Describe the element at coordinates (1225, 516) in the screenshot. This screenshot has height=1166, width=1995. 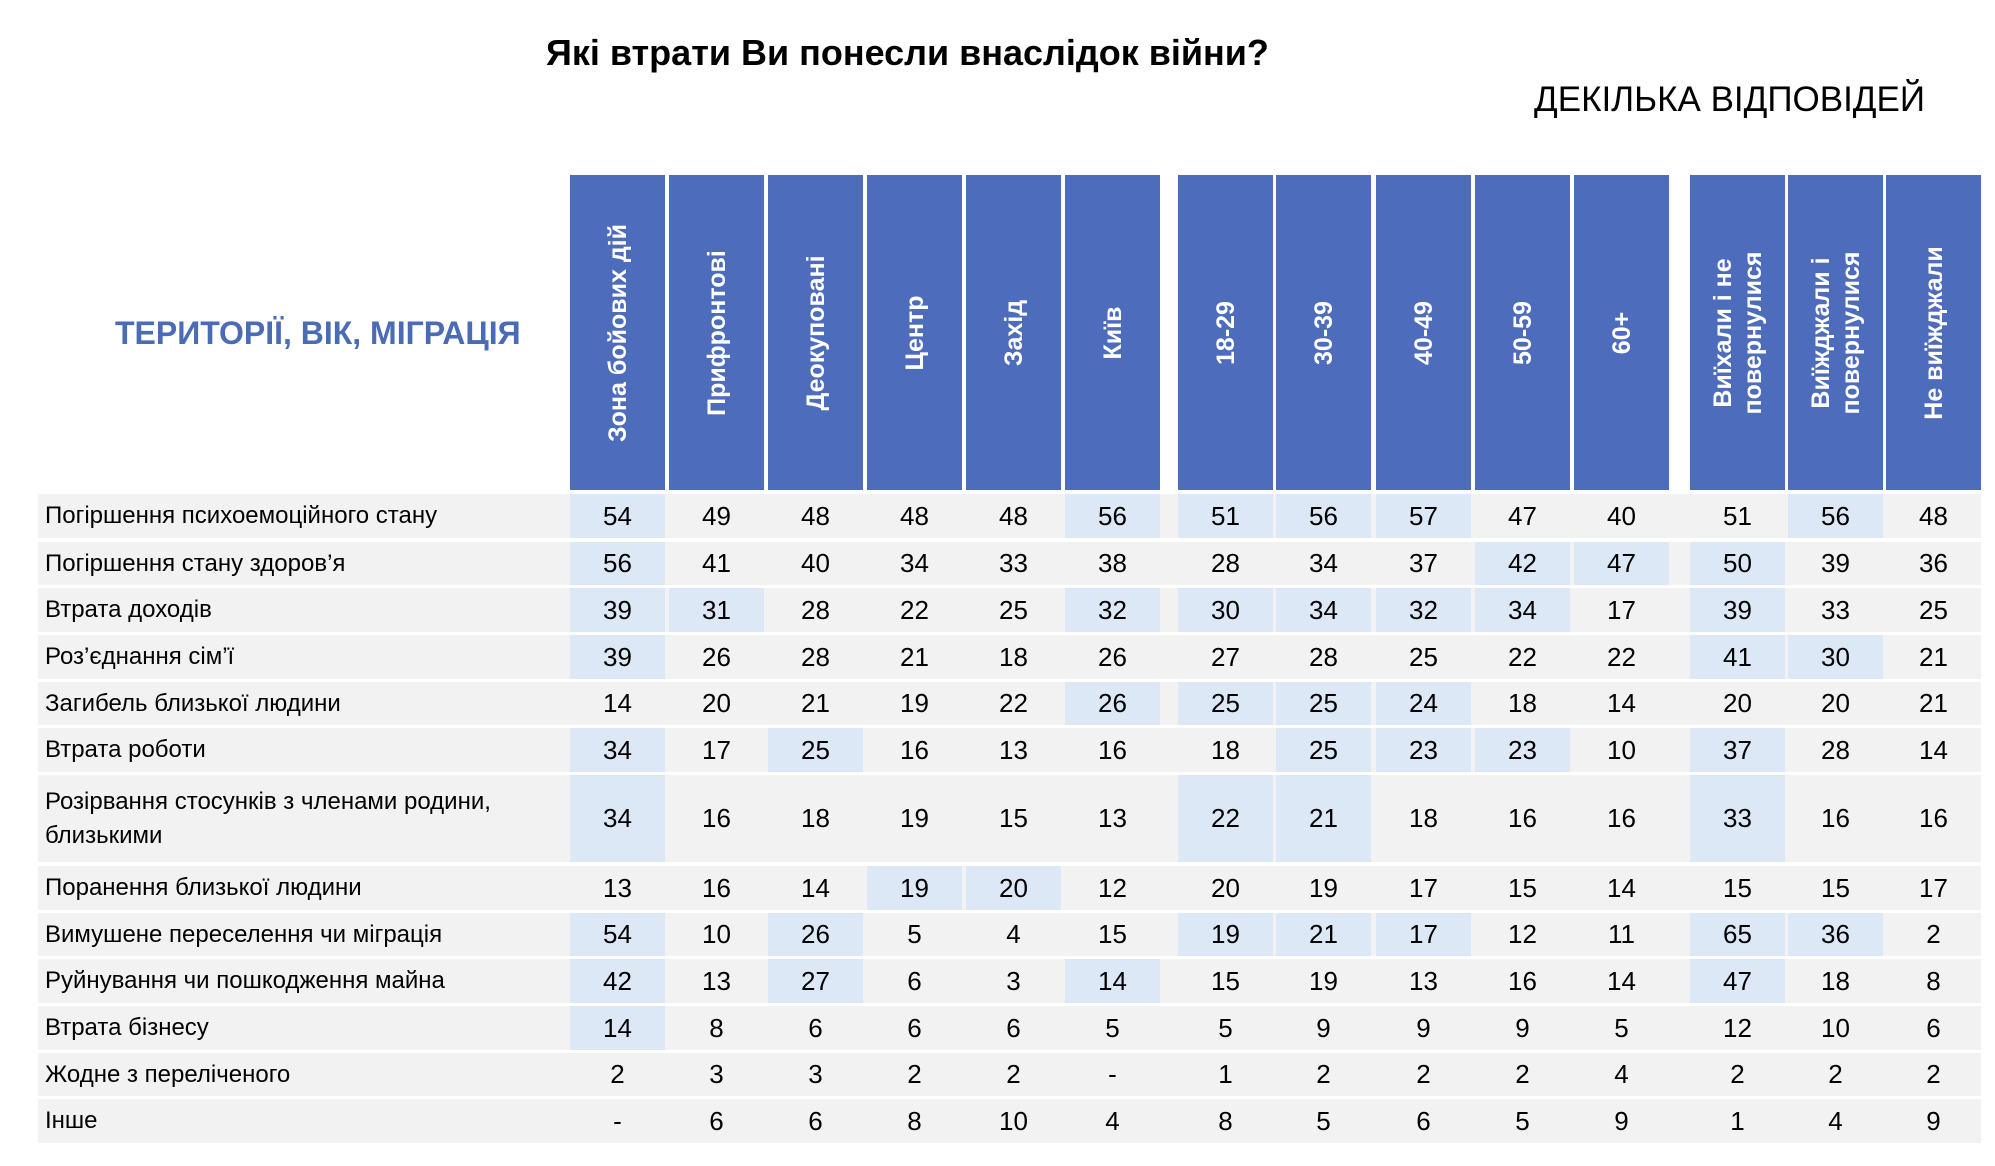
I see `table-cell: 51` at that location.